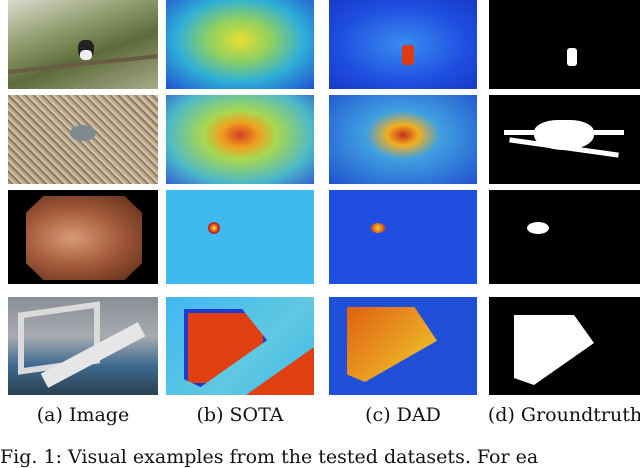  What do you see at coordinates (83, 237) in the screenshot?
I see `image-endoscopy` at bounding box center [83, 237].